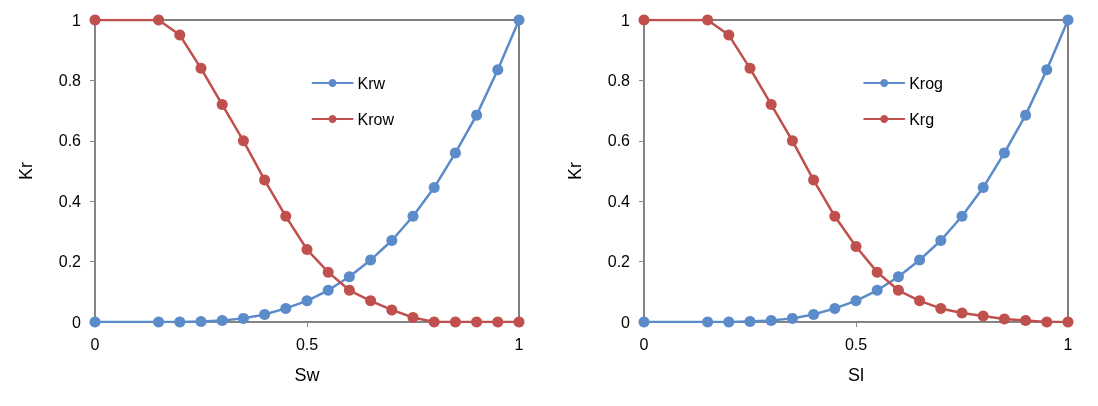  I want to click on legend-label: Krw, so click(371, 83).